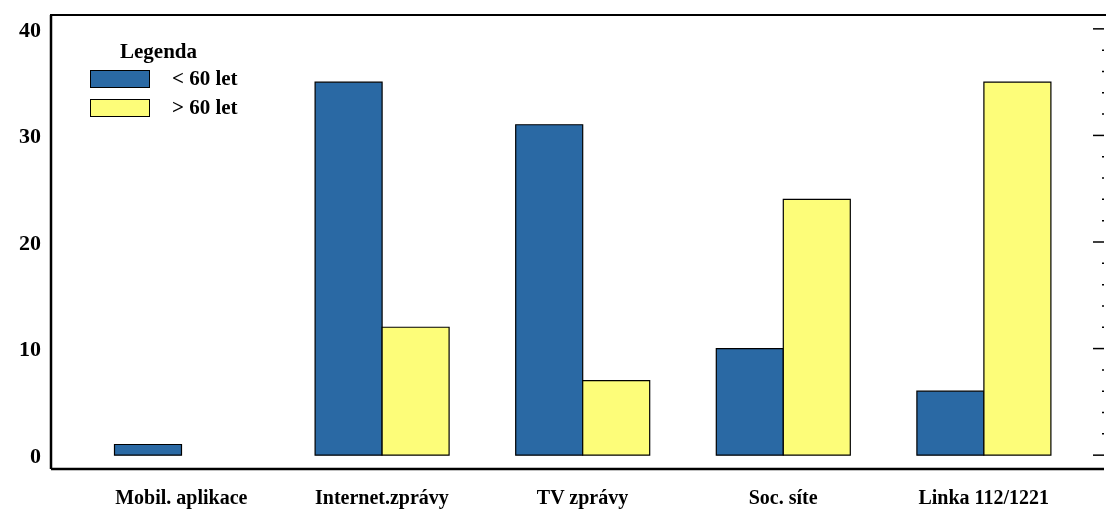 The width and height of the screenshot is (1106, 511). What do you see at coordinates (30, 349) in the screenshot?
I see `y-tick-label: 10` at bounding box center [30, 349].